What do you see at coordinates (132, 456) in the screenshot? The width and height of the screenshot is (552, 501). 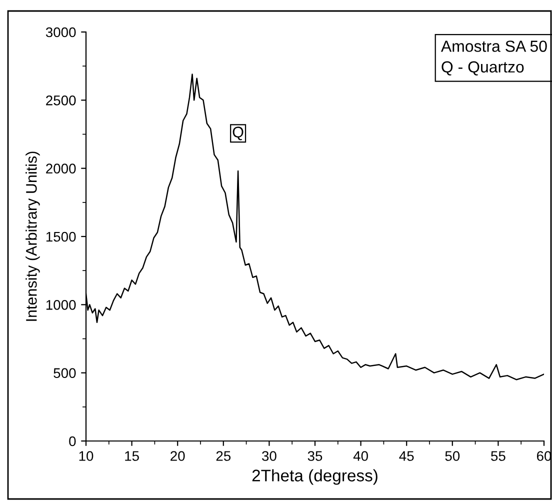 I see `x-tick-label: 15` at bounding box center [132, 456].